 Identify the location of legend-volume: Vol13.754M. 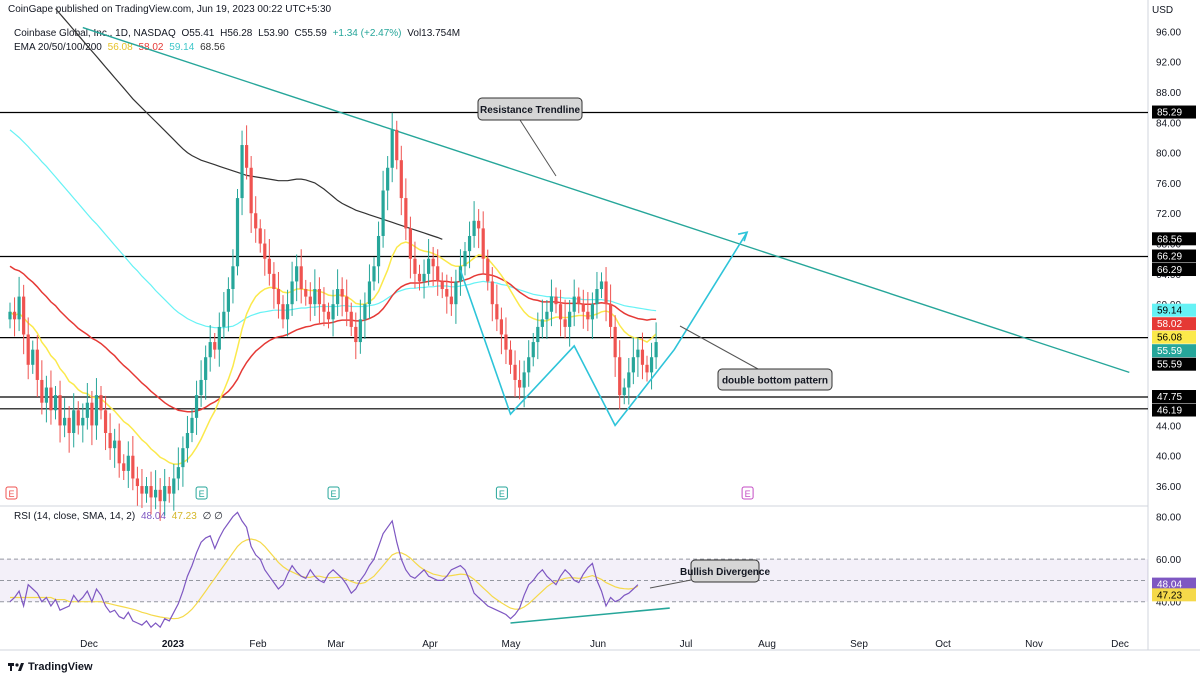
(434, 33).